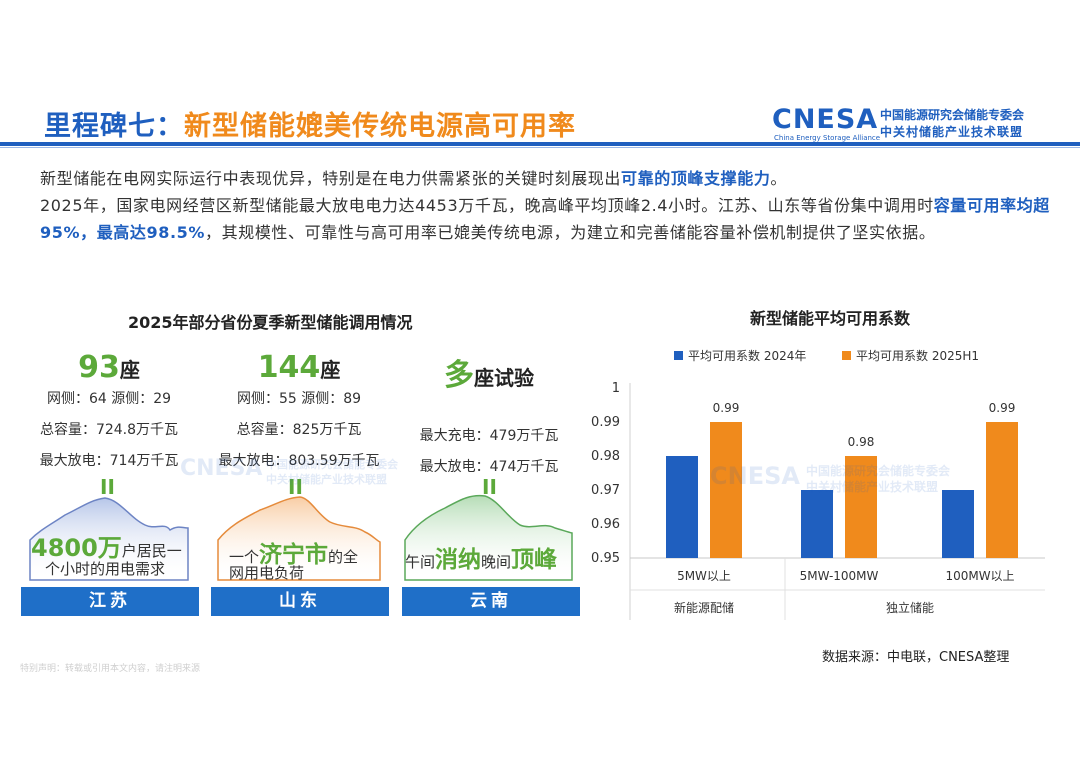  What do you see at coordinates (300, 601) in the screenshot?
I see `province-label-shandong: 山东` at bounding box center [300, 601].